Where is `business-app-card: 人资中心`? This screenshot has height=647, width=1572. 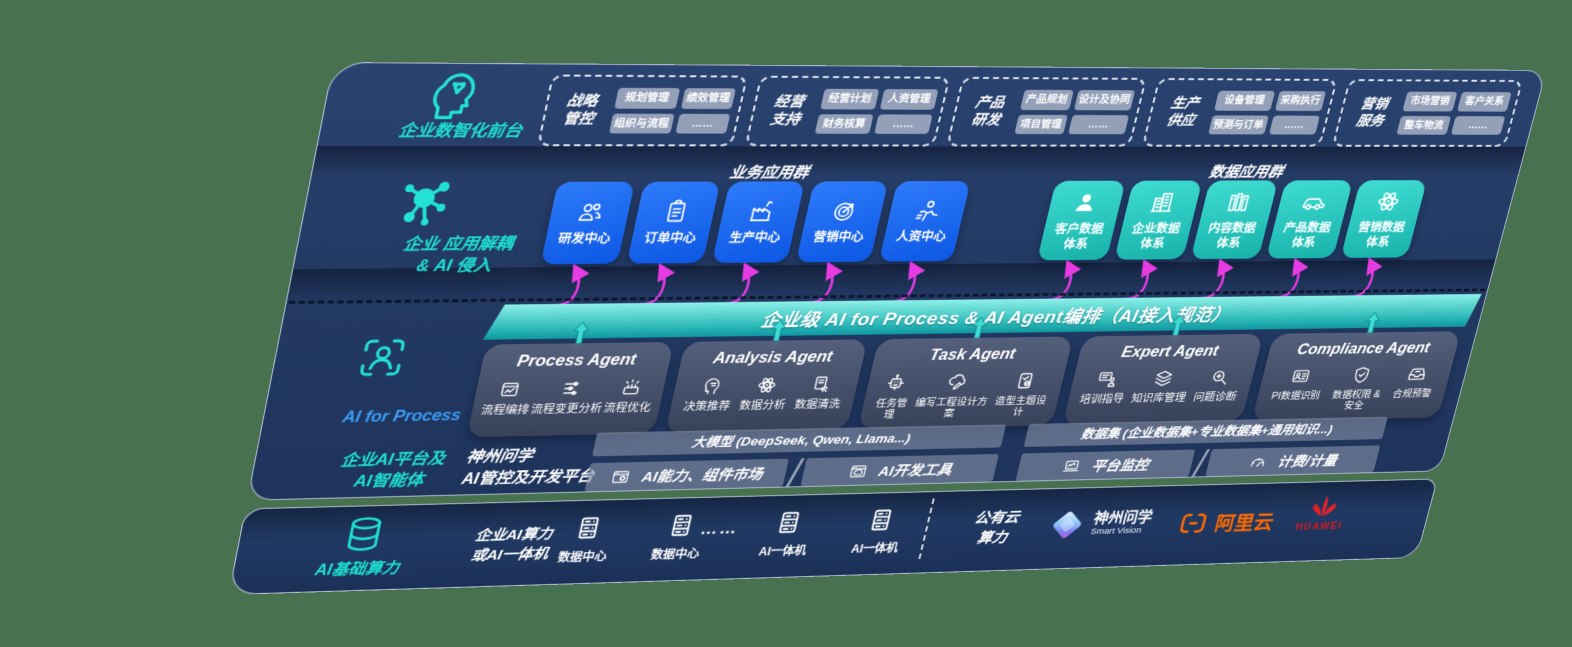 business-app-card: 人资中心 is located at coordinates (924, 221).